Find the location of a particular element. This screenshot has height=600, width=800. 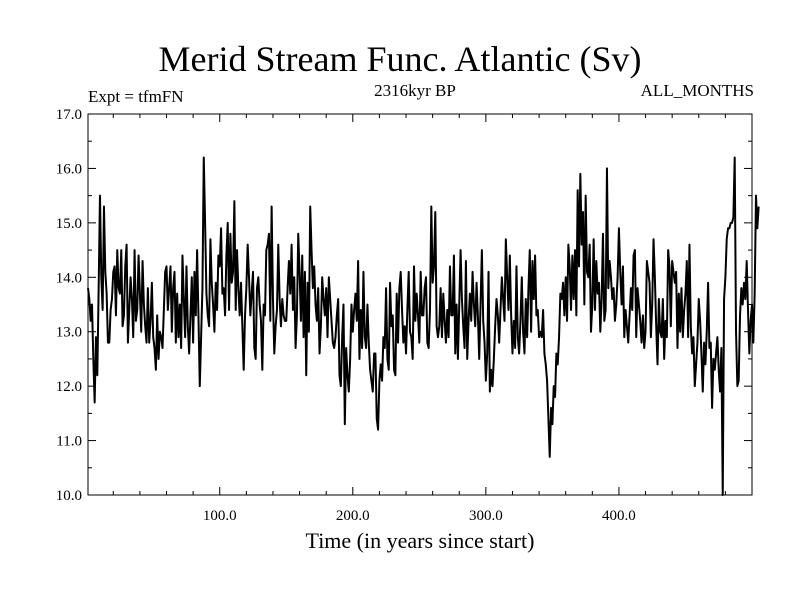

x-tick-label: 100.0 is located at coordinates (220, 516).